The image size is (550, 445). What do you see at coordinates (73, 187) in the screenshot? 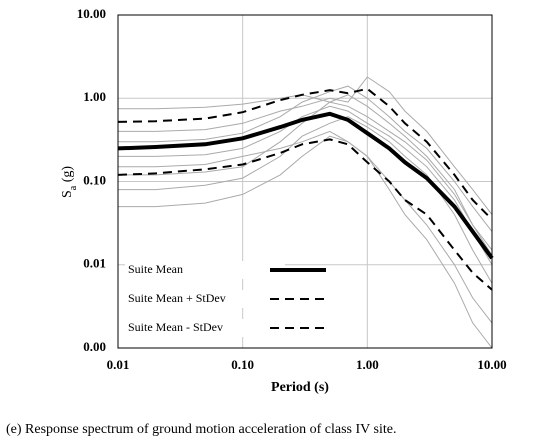
I see `y-label-sub: a` at bounding box center [73, 187].